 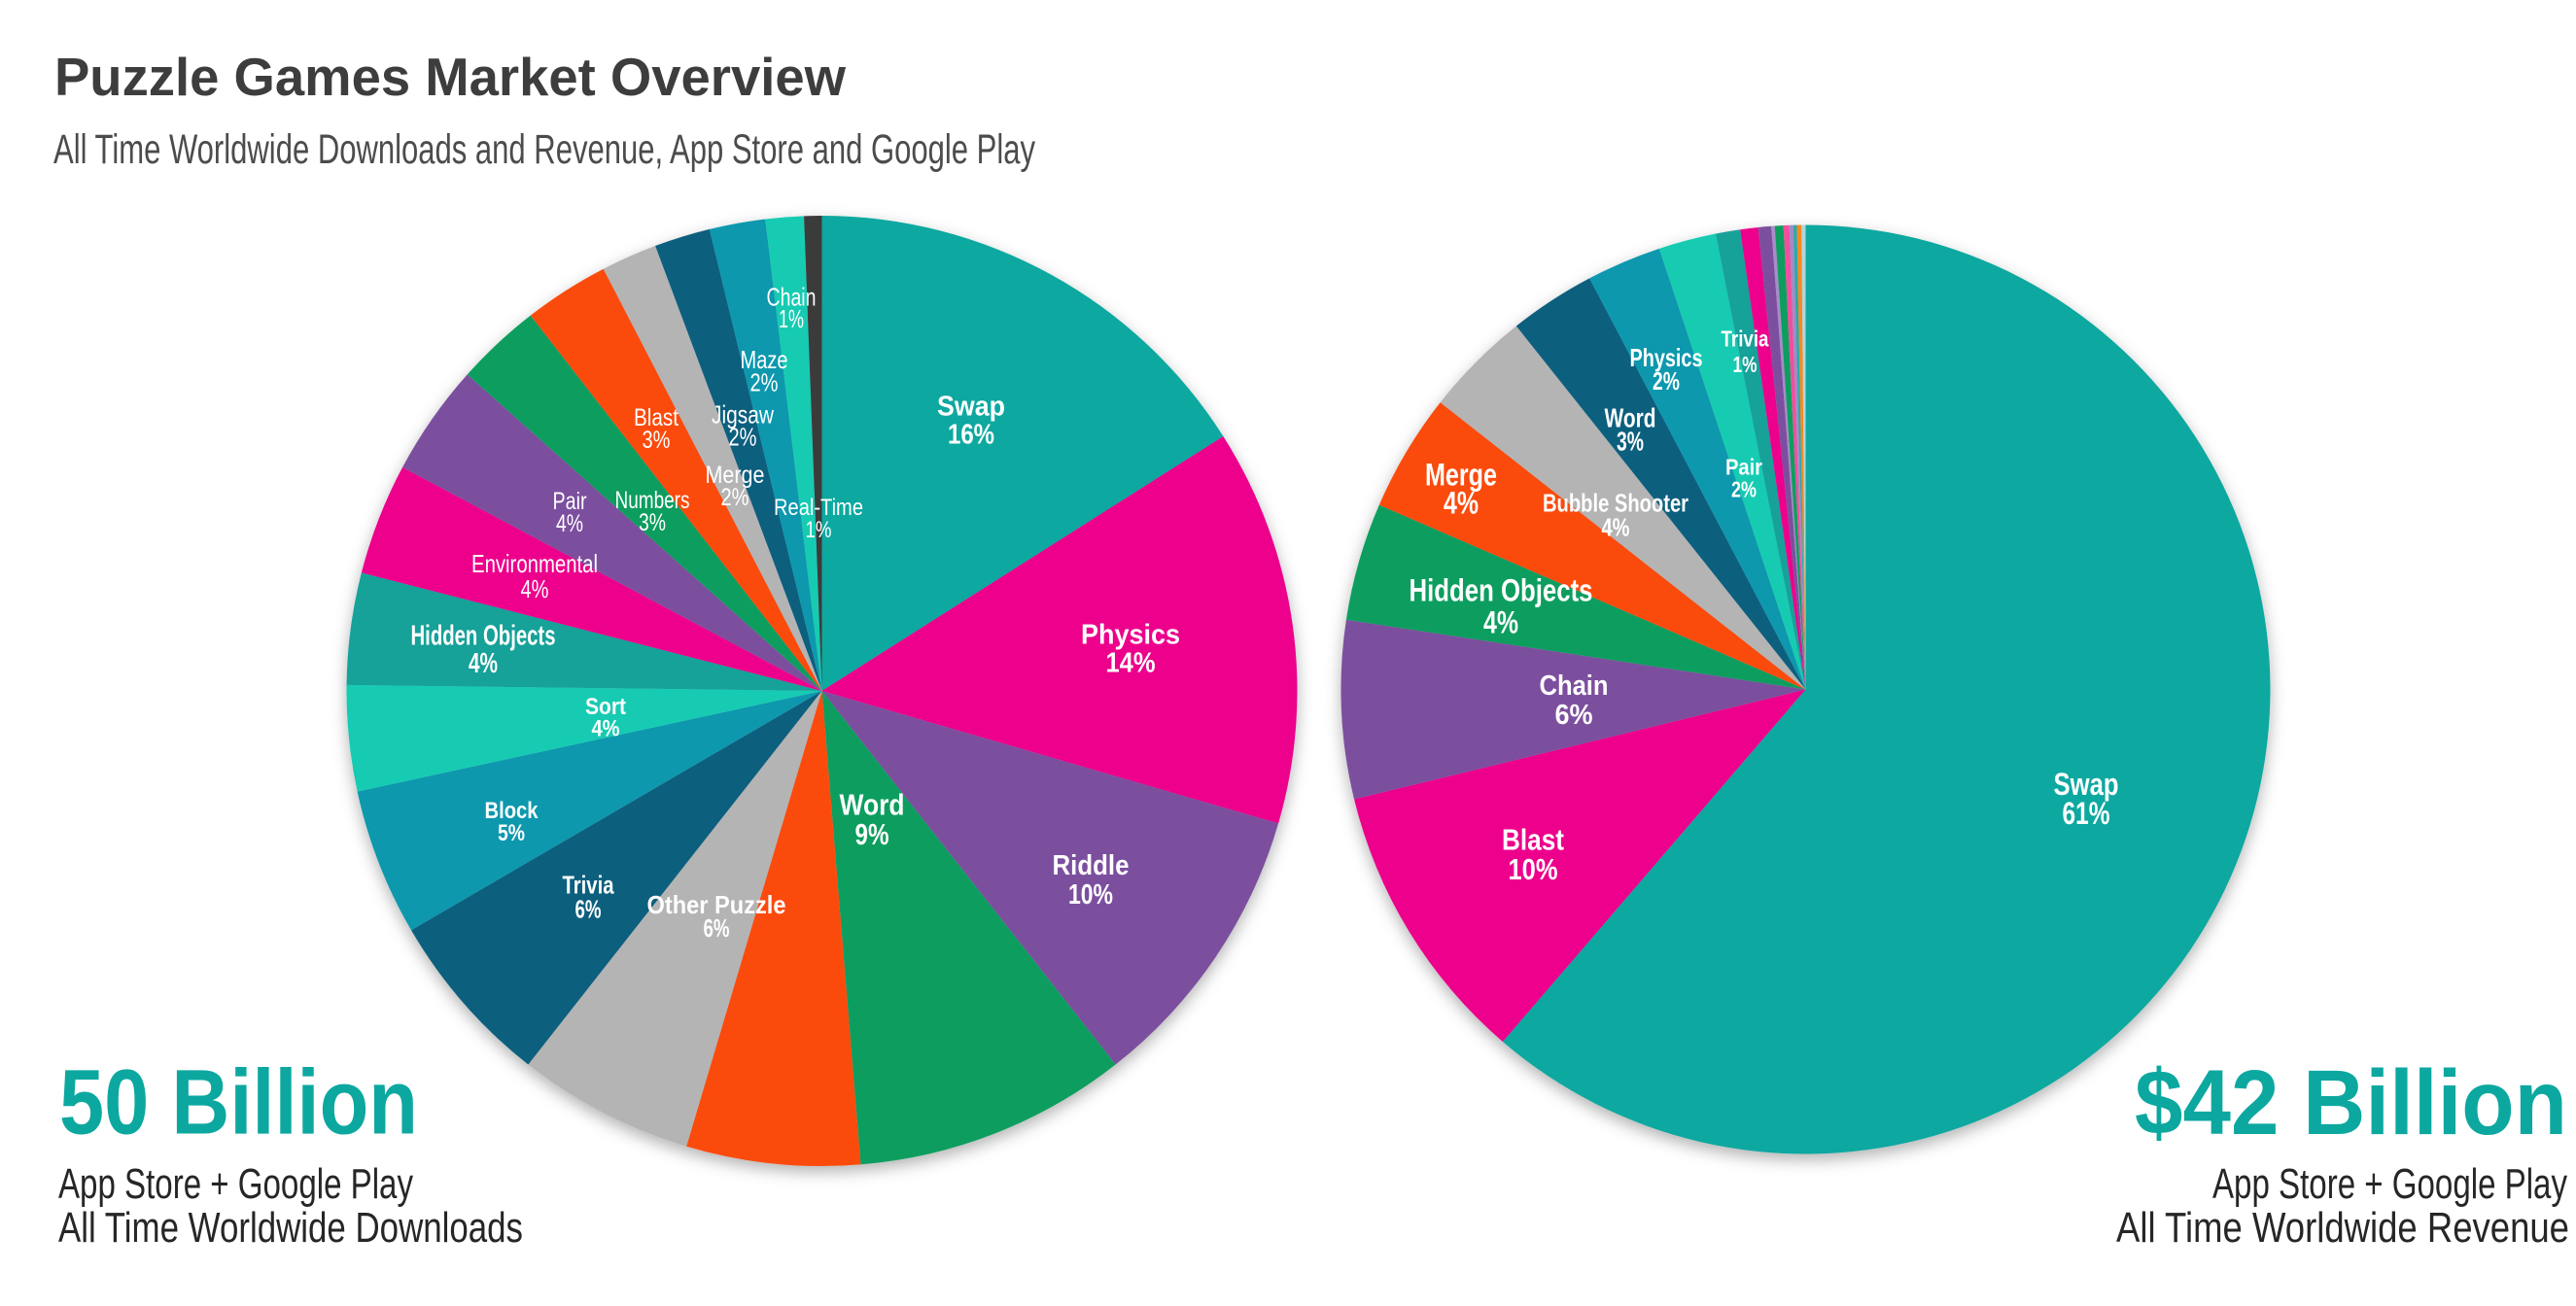 I want to click on svg-text: Puzzle Games Market Overview, so click(x=450, y=77).